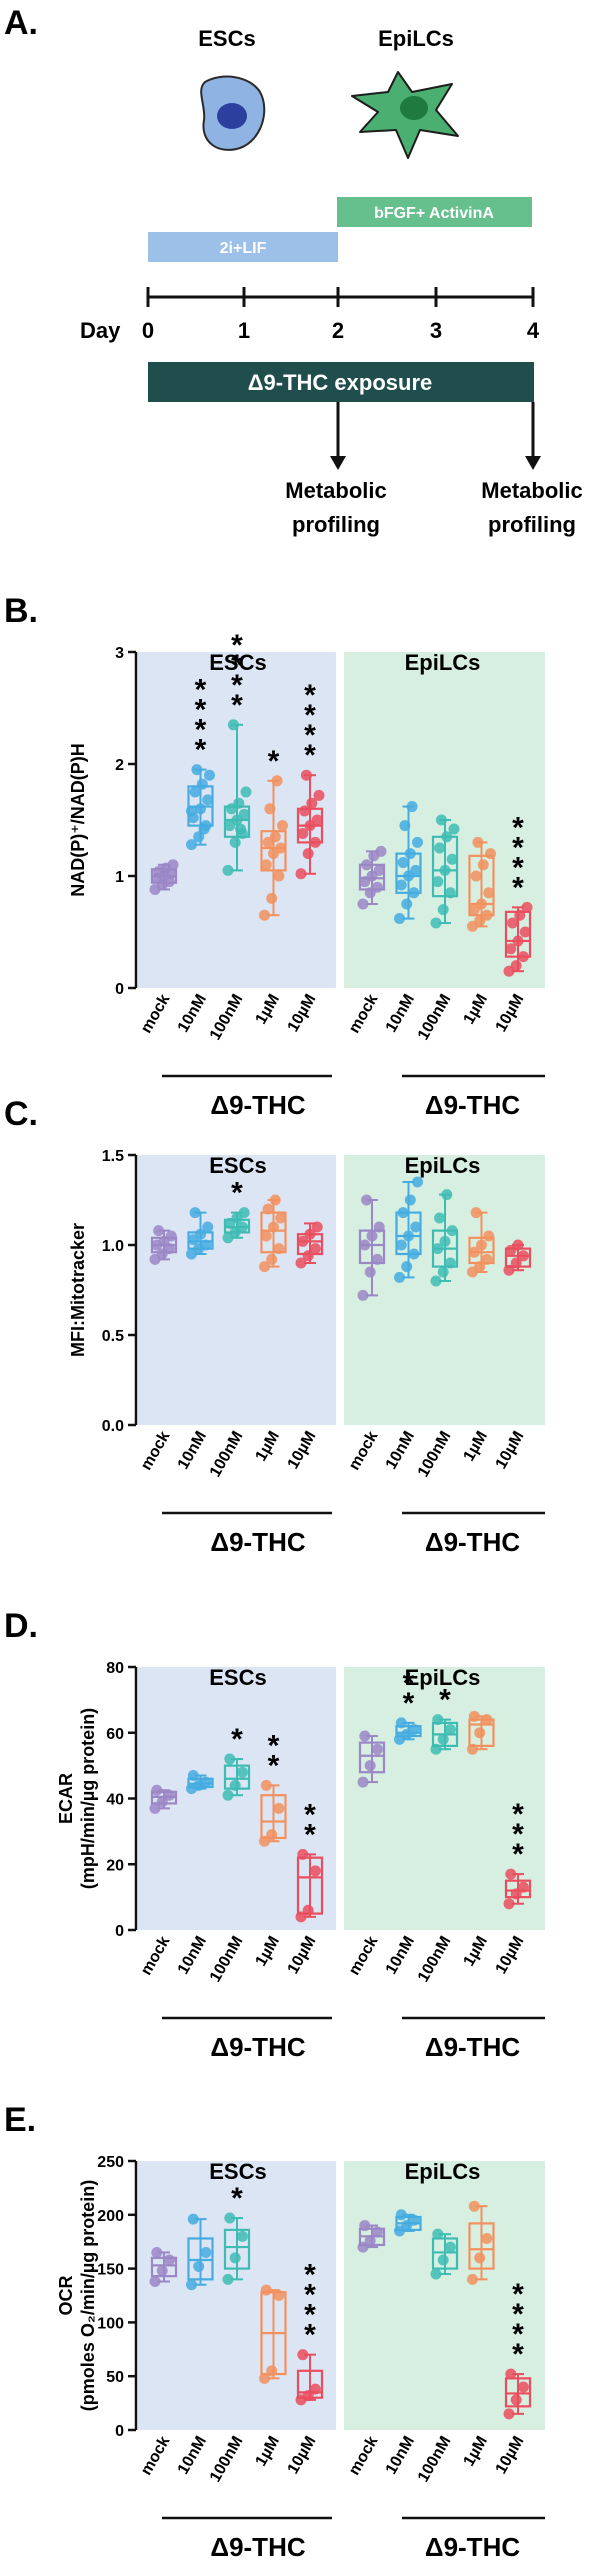  I want to click on x-group-label-epilcs: Δ9-THC, so click(472, 1105).